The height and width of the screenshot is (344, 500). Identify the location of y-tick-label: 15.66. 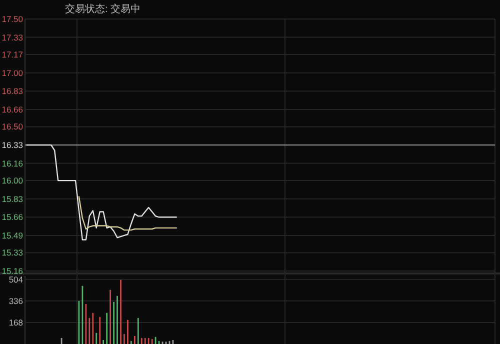
(13, 217).